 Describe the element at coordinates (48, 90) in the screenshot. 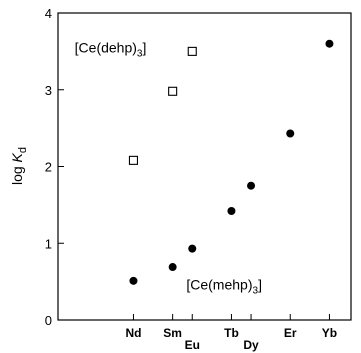

I see `y-tick-label-3: 3` at that location.